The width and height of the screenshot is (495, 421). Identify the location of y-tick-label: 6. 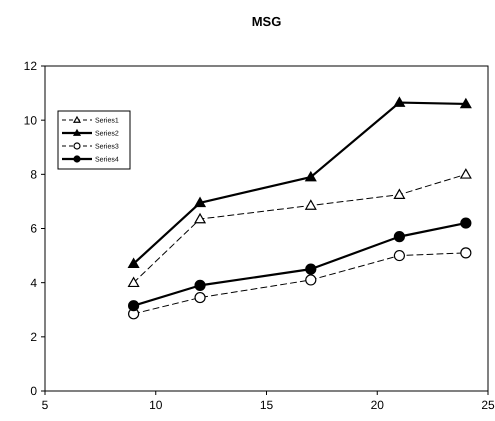
(34, 229).